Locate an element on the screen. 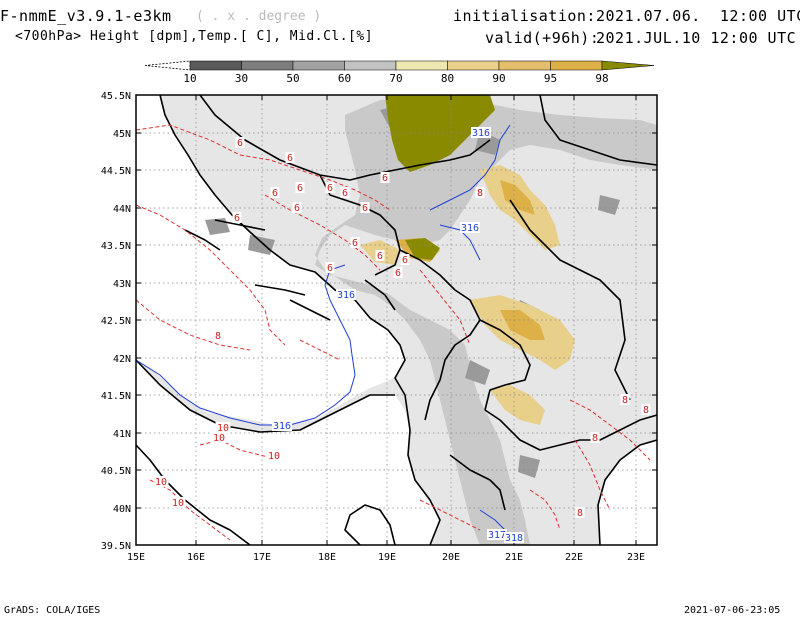  colorbar-label: 90 is located at coordinates (498, 78).